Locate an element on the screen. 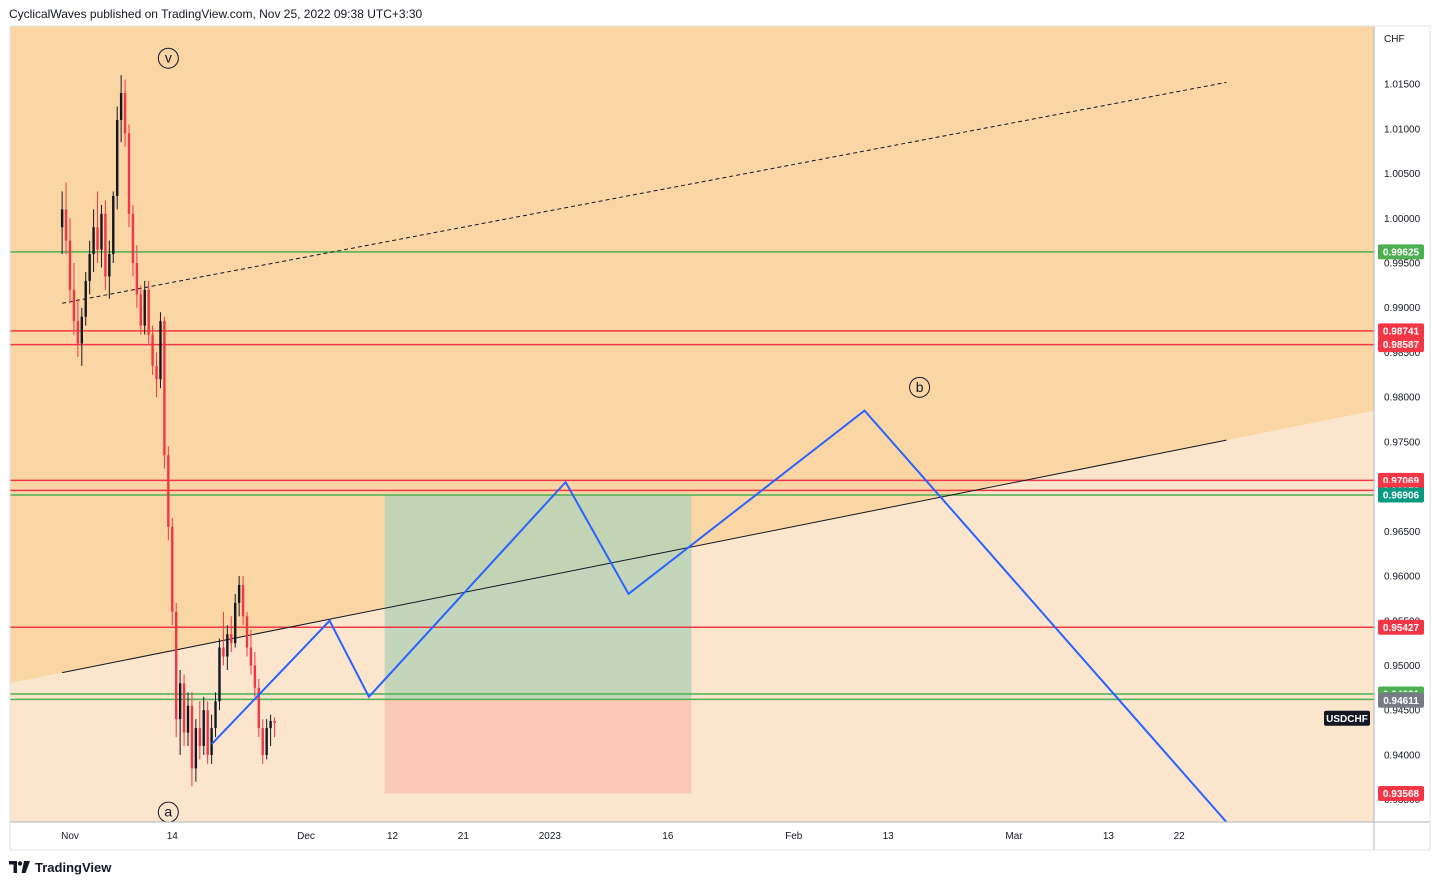 Image resolution: width=1440 pixels, height=884 pixels. wave-label-text: b is located at coordinates (920, 387).